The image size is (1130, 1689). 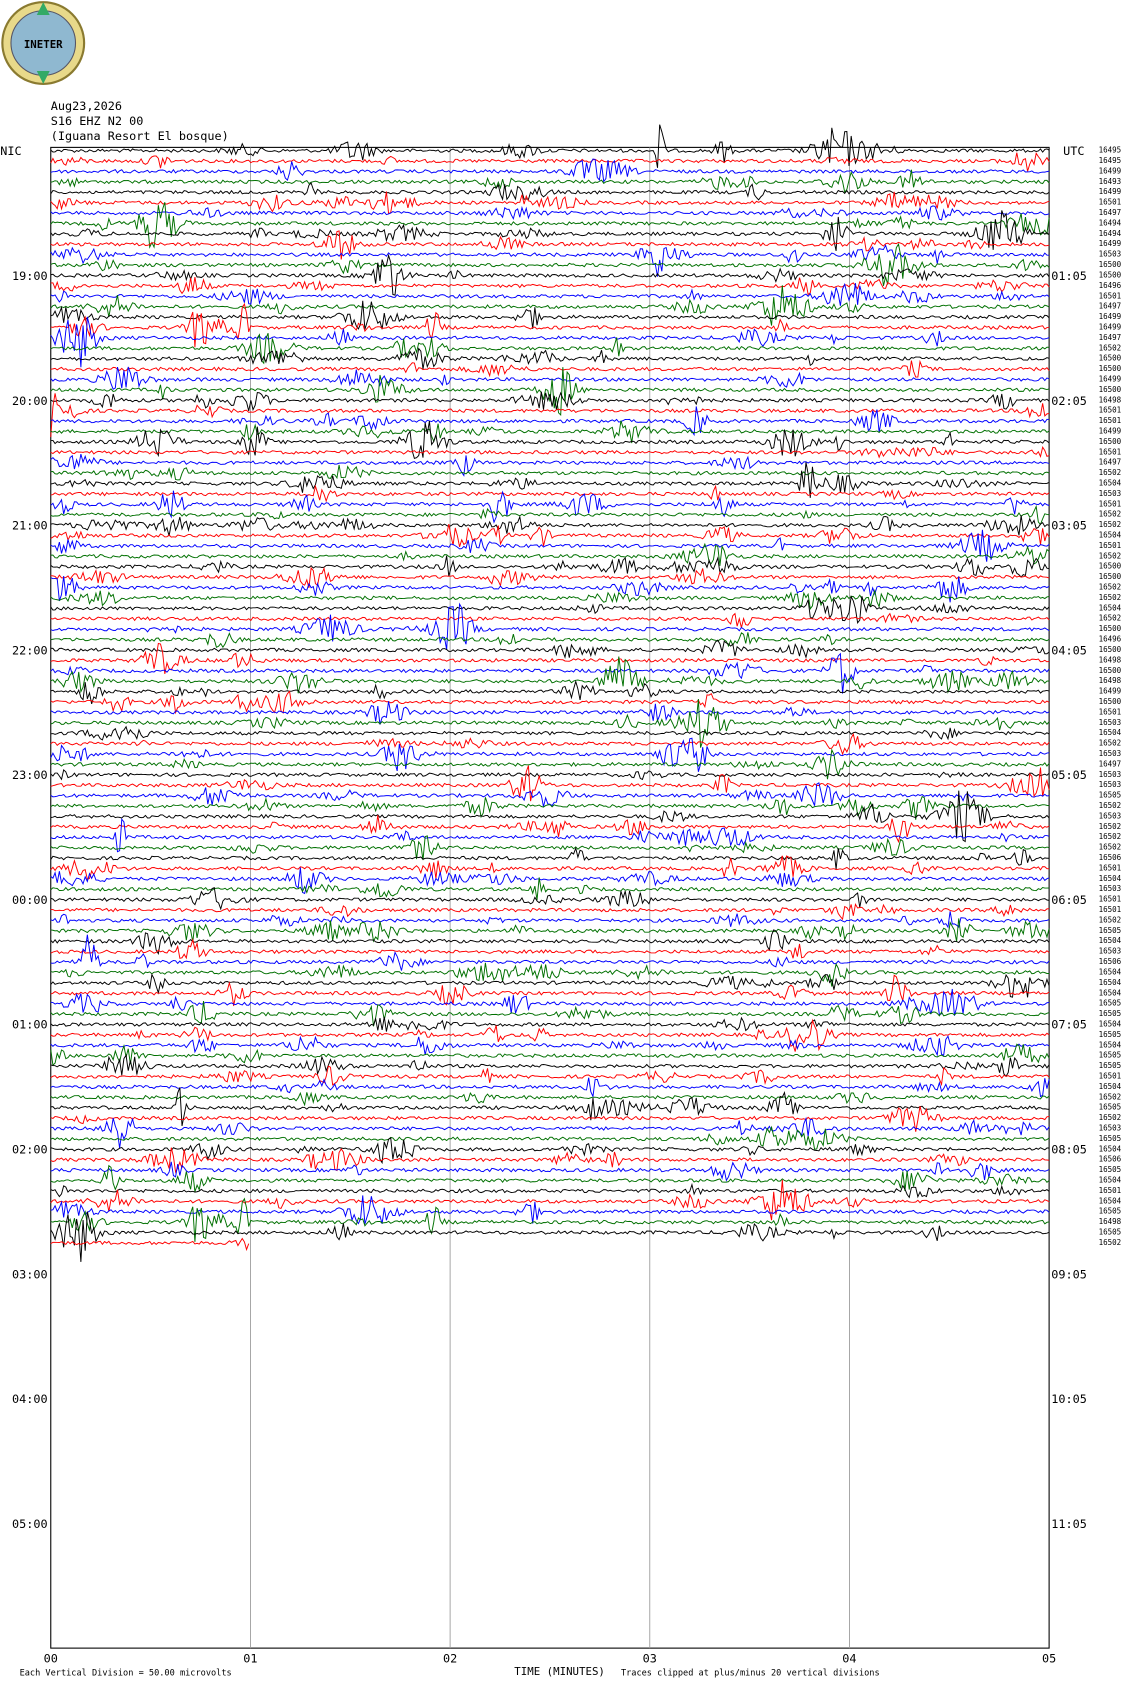 What do you see at coordinates (97, 121) in the screenshot?
I see `station: S16 EHZ N2 00` at bounding box center [97, 121].